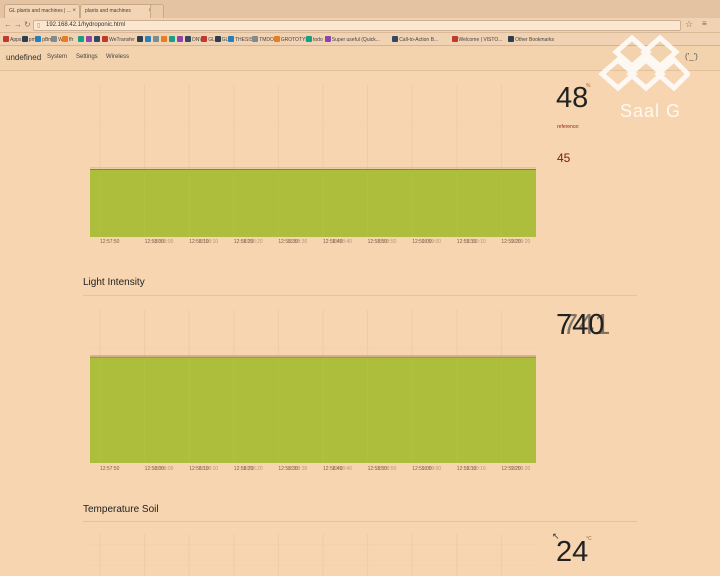  Describe the element at coordinates (18, 24) in the screenshot. I see `forward-arrow-icon: →` at that location.